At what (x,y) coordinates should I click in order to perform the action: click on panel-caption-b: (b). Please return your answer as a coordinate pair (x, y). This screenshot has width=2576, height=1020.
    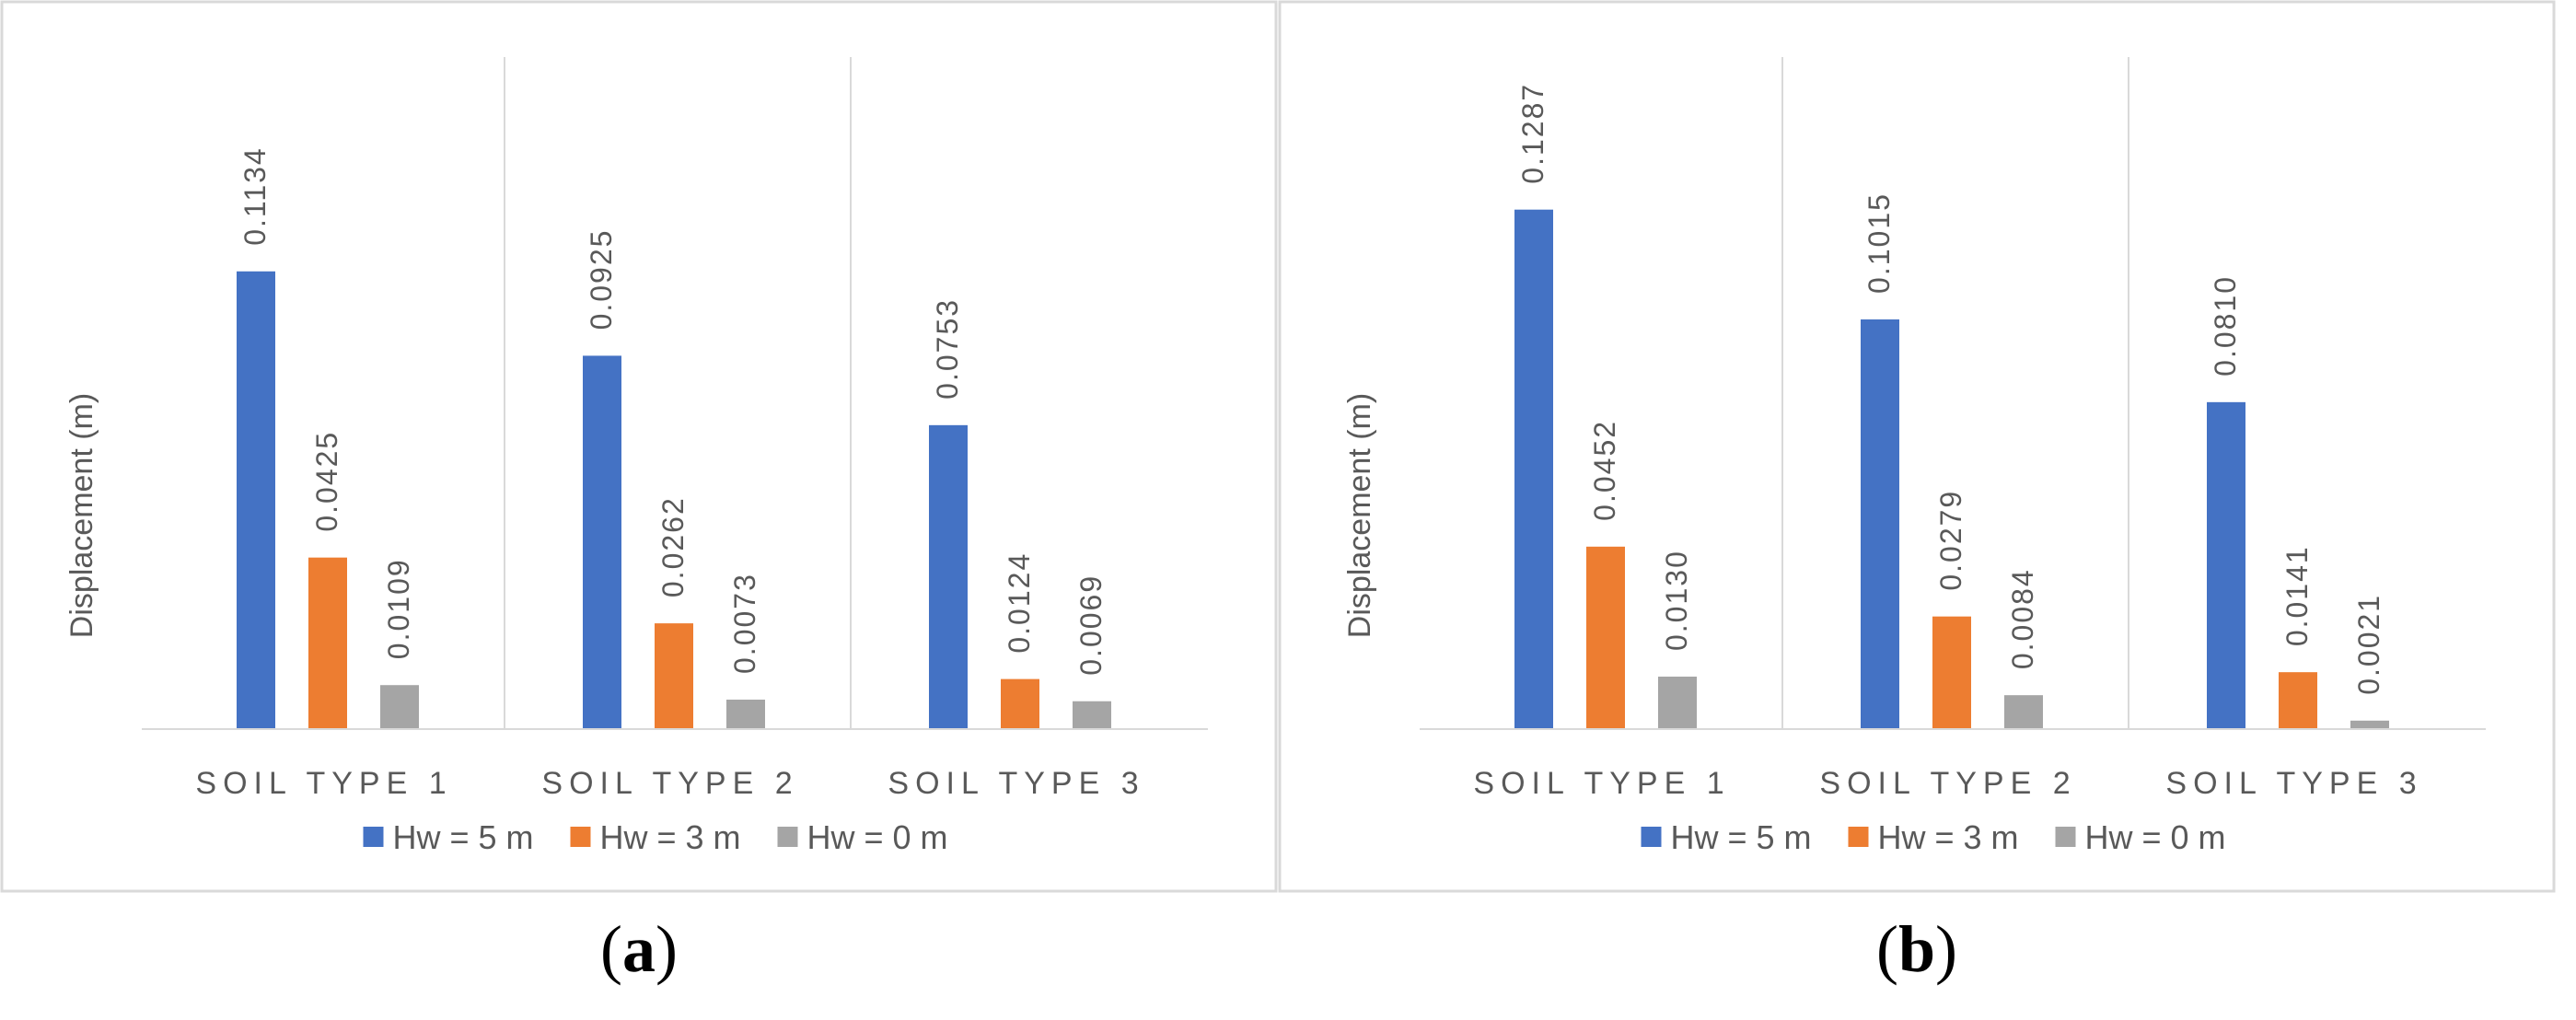
    Looking at the image, I should click on (1916, 949).